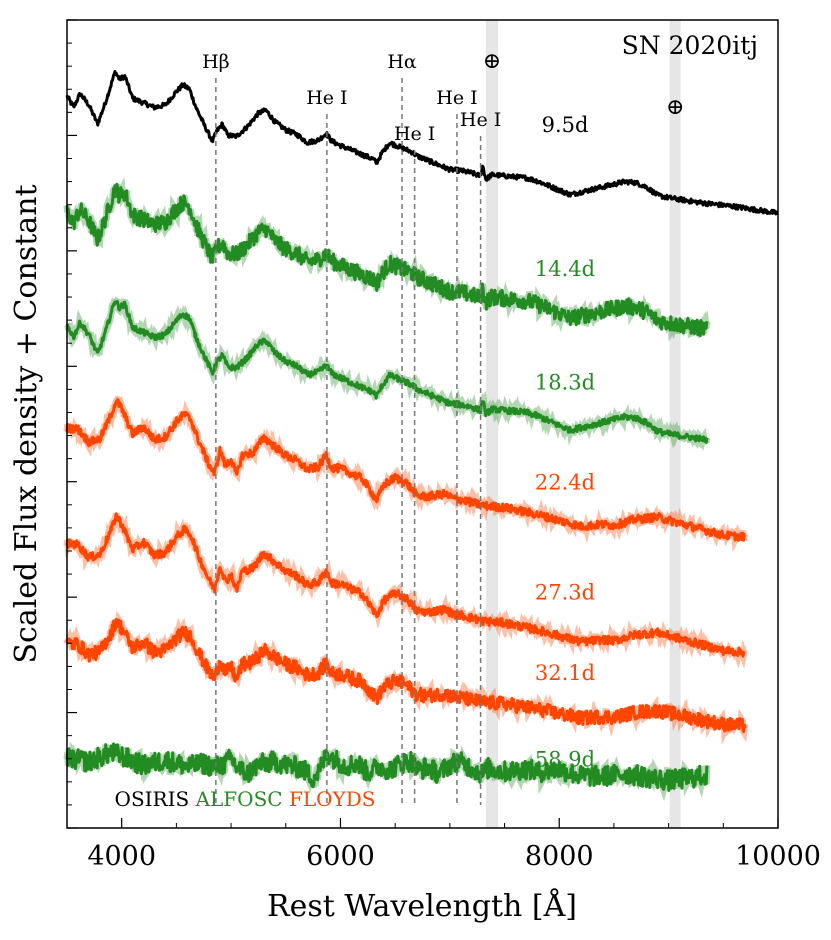 Image resolution: width=831 pixels, height=940 pixels. Describe the element at coordinates (402, 62) in the screenshot. I see `line-id-label-2: Hα` at that location.